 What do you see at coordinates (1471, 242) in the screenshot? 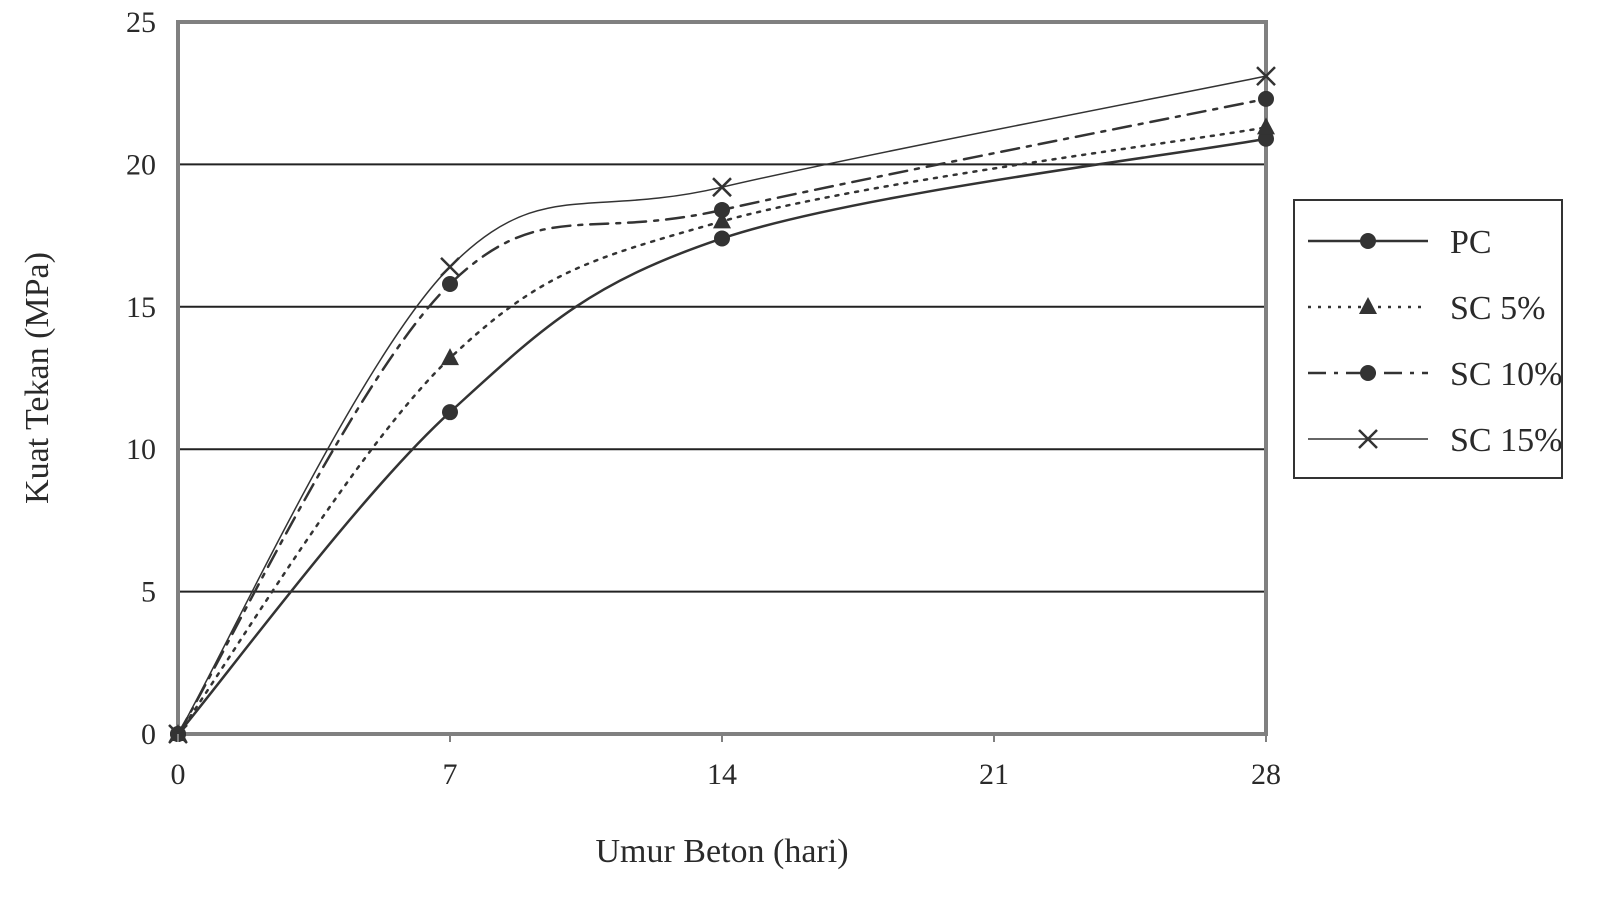
I see `legend-label: PC` at bounding box center [1471, 242].